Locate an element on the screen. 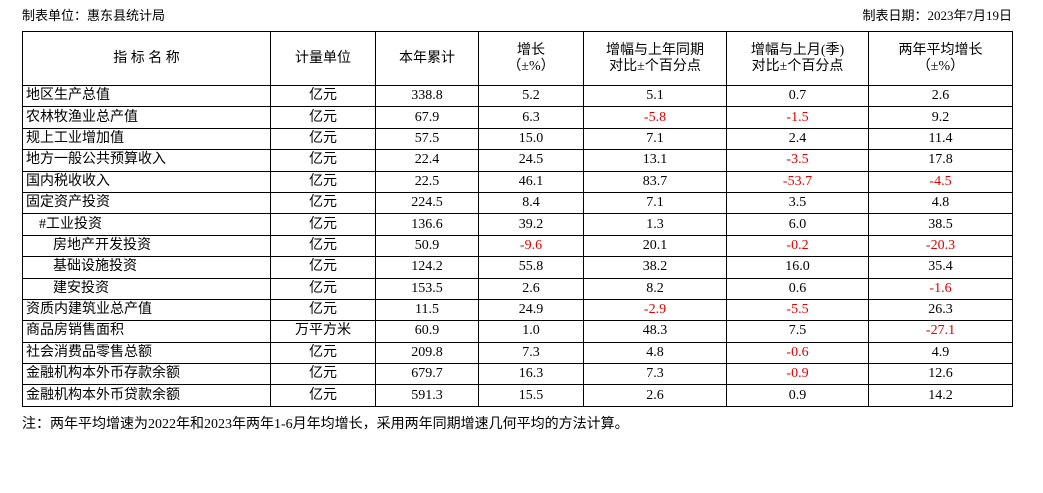  cell: -1.6 is located at coordinates (940, 288).